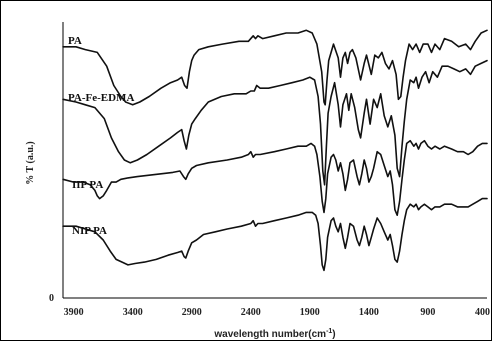  What do you see at coordinates (277, 312) in the screenshot?
I see `x-tick-labels: 3900 3400 2900 2400 1900 1400 900 400` at bounding box center [277, 312].